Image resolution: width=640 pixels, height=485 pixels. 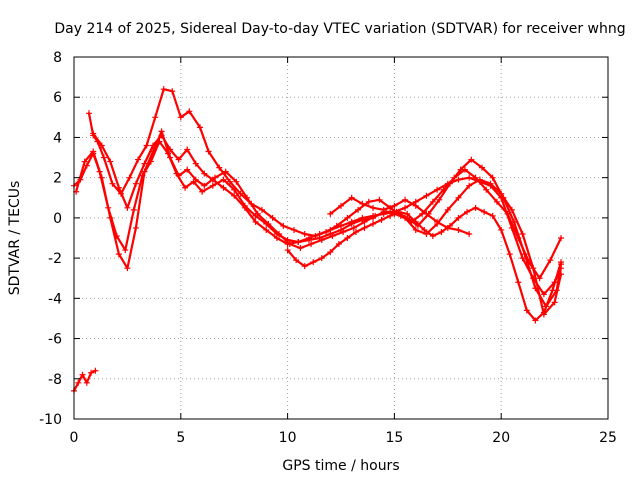 I want to click on series-track-e, so click(x=424, y=264).